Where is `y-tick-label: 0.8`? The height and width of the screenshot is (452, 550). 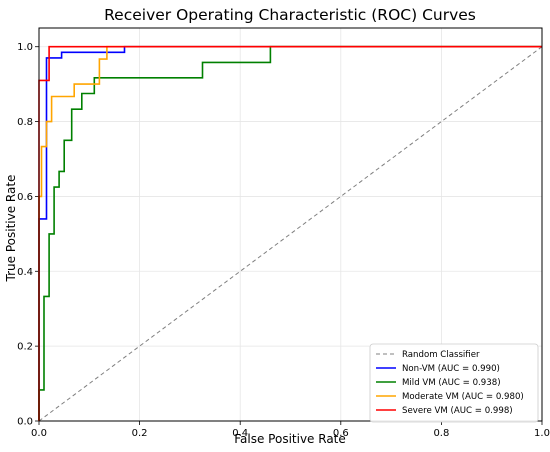
y-tick-label: 0.8 is located at coordinates (25, 122).